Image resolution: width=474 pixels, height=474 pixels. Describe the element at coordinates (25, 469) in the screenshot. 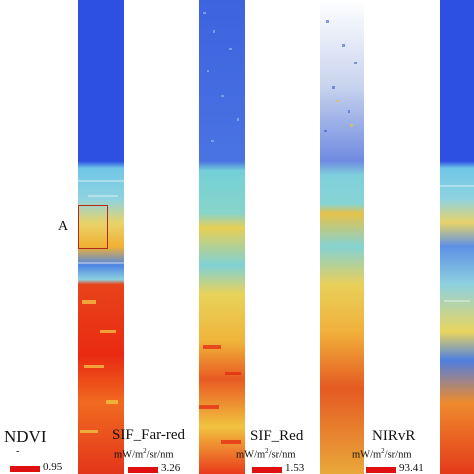

I see `ndvi-scale-bar` at that location.